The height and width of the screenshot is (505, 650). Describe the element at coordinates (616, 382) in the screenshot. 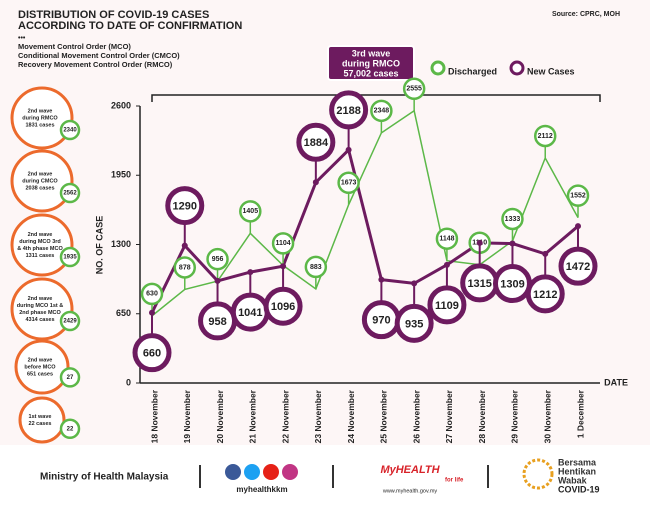

I see `x-axis-label: DATE` at that location.